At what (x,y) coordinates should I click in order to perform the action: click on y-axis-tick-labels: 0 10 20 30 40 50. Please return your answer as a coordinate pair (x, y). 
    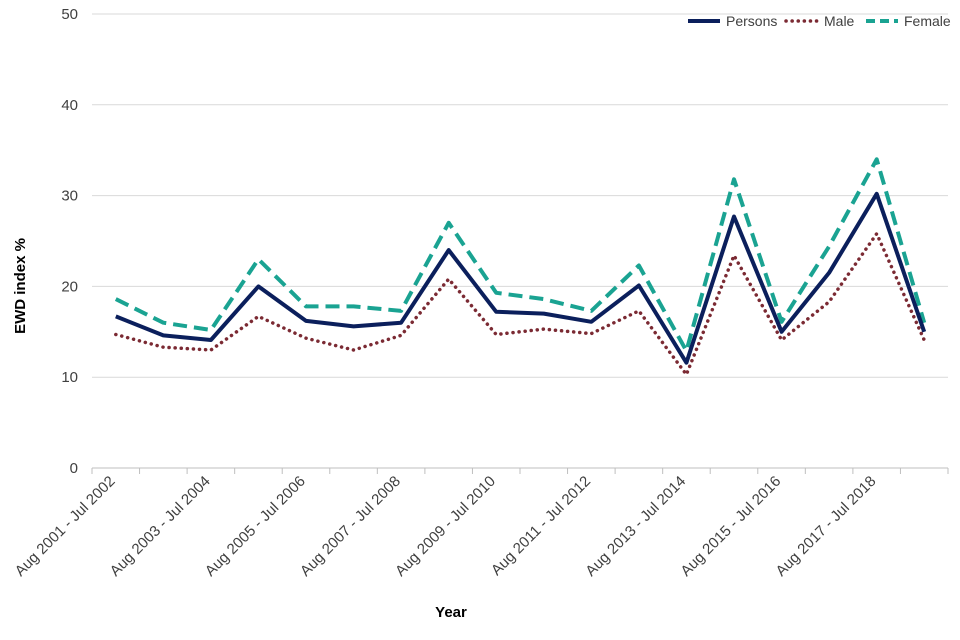
    Looking at the image, I should click on (69, 241).